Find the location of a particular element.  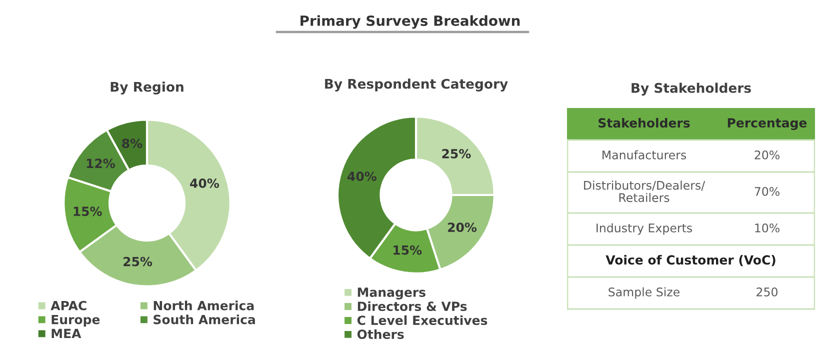

text: Percentage is located at coordinates (767, 124).